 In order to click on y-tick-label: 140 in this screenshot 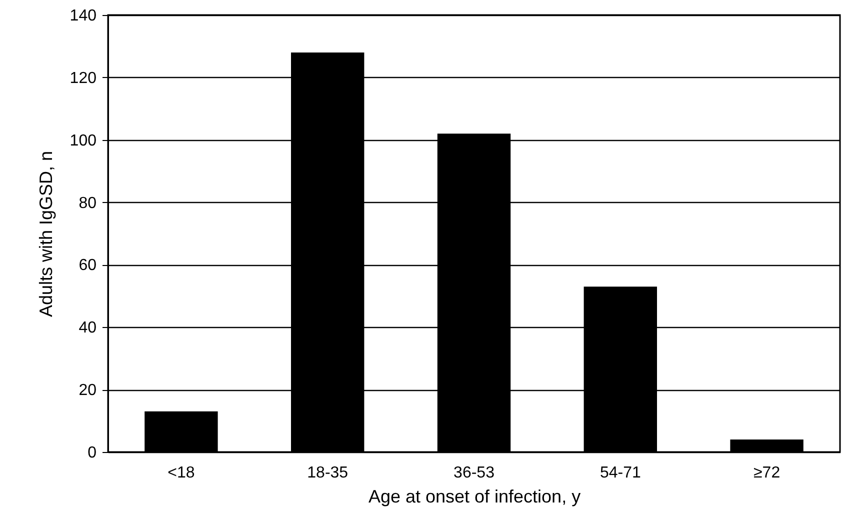, I will do `click(83, 16)`.